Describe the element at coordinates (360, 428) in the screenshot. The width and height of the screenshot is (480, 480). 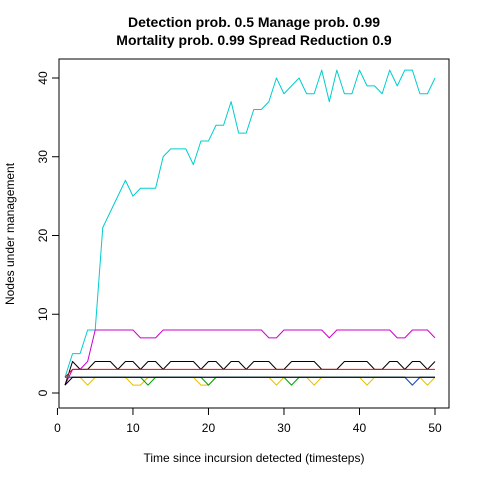
I see `x-tick-label-4: 40` at that location.